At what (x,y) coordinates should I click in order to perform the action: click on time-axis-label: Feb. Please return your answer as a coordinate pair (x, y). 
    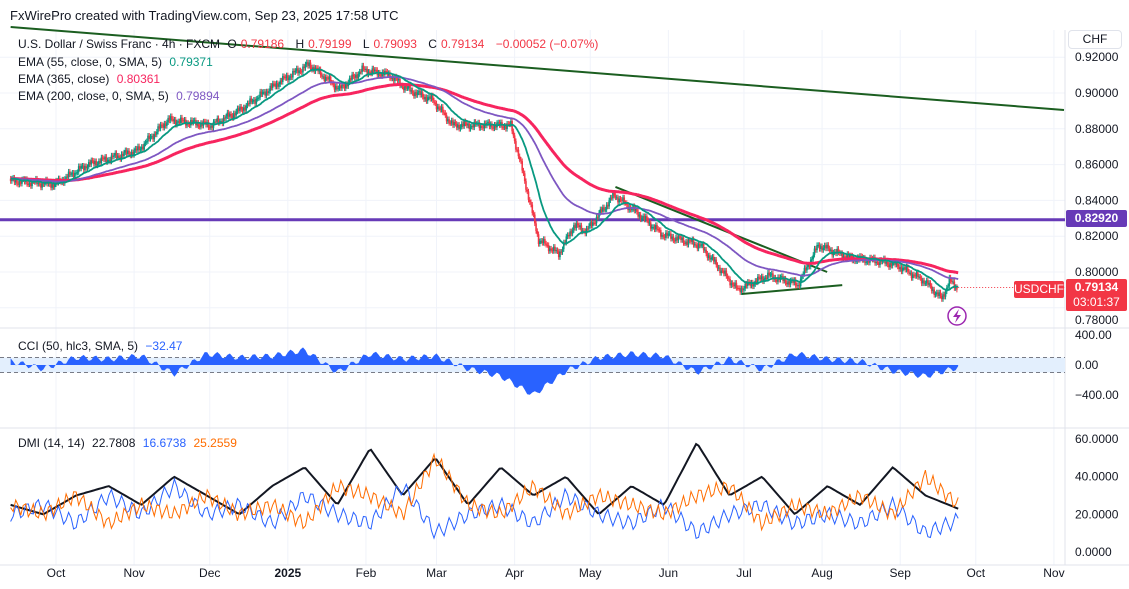
    Looking at the image, I should click on (366, 573).